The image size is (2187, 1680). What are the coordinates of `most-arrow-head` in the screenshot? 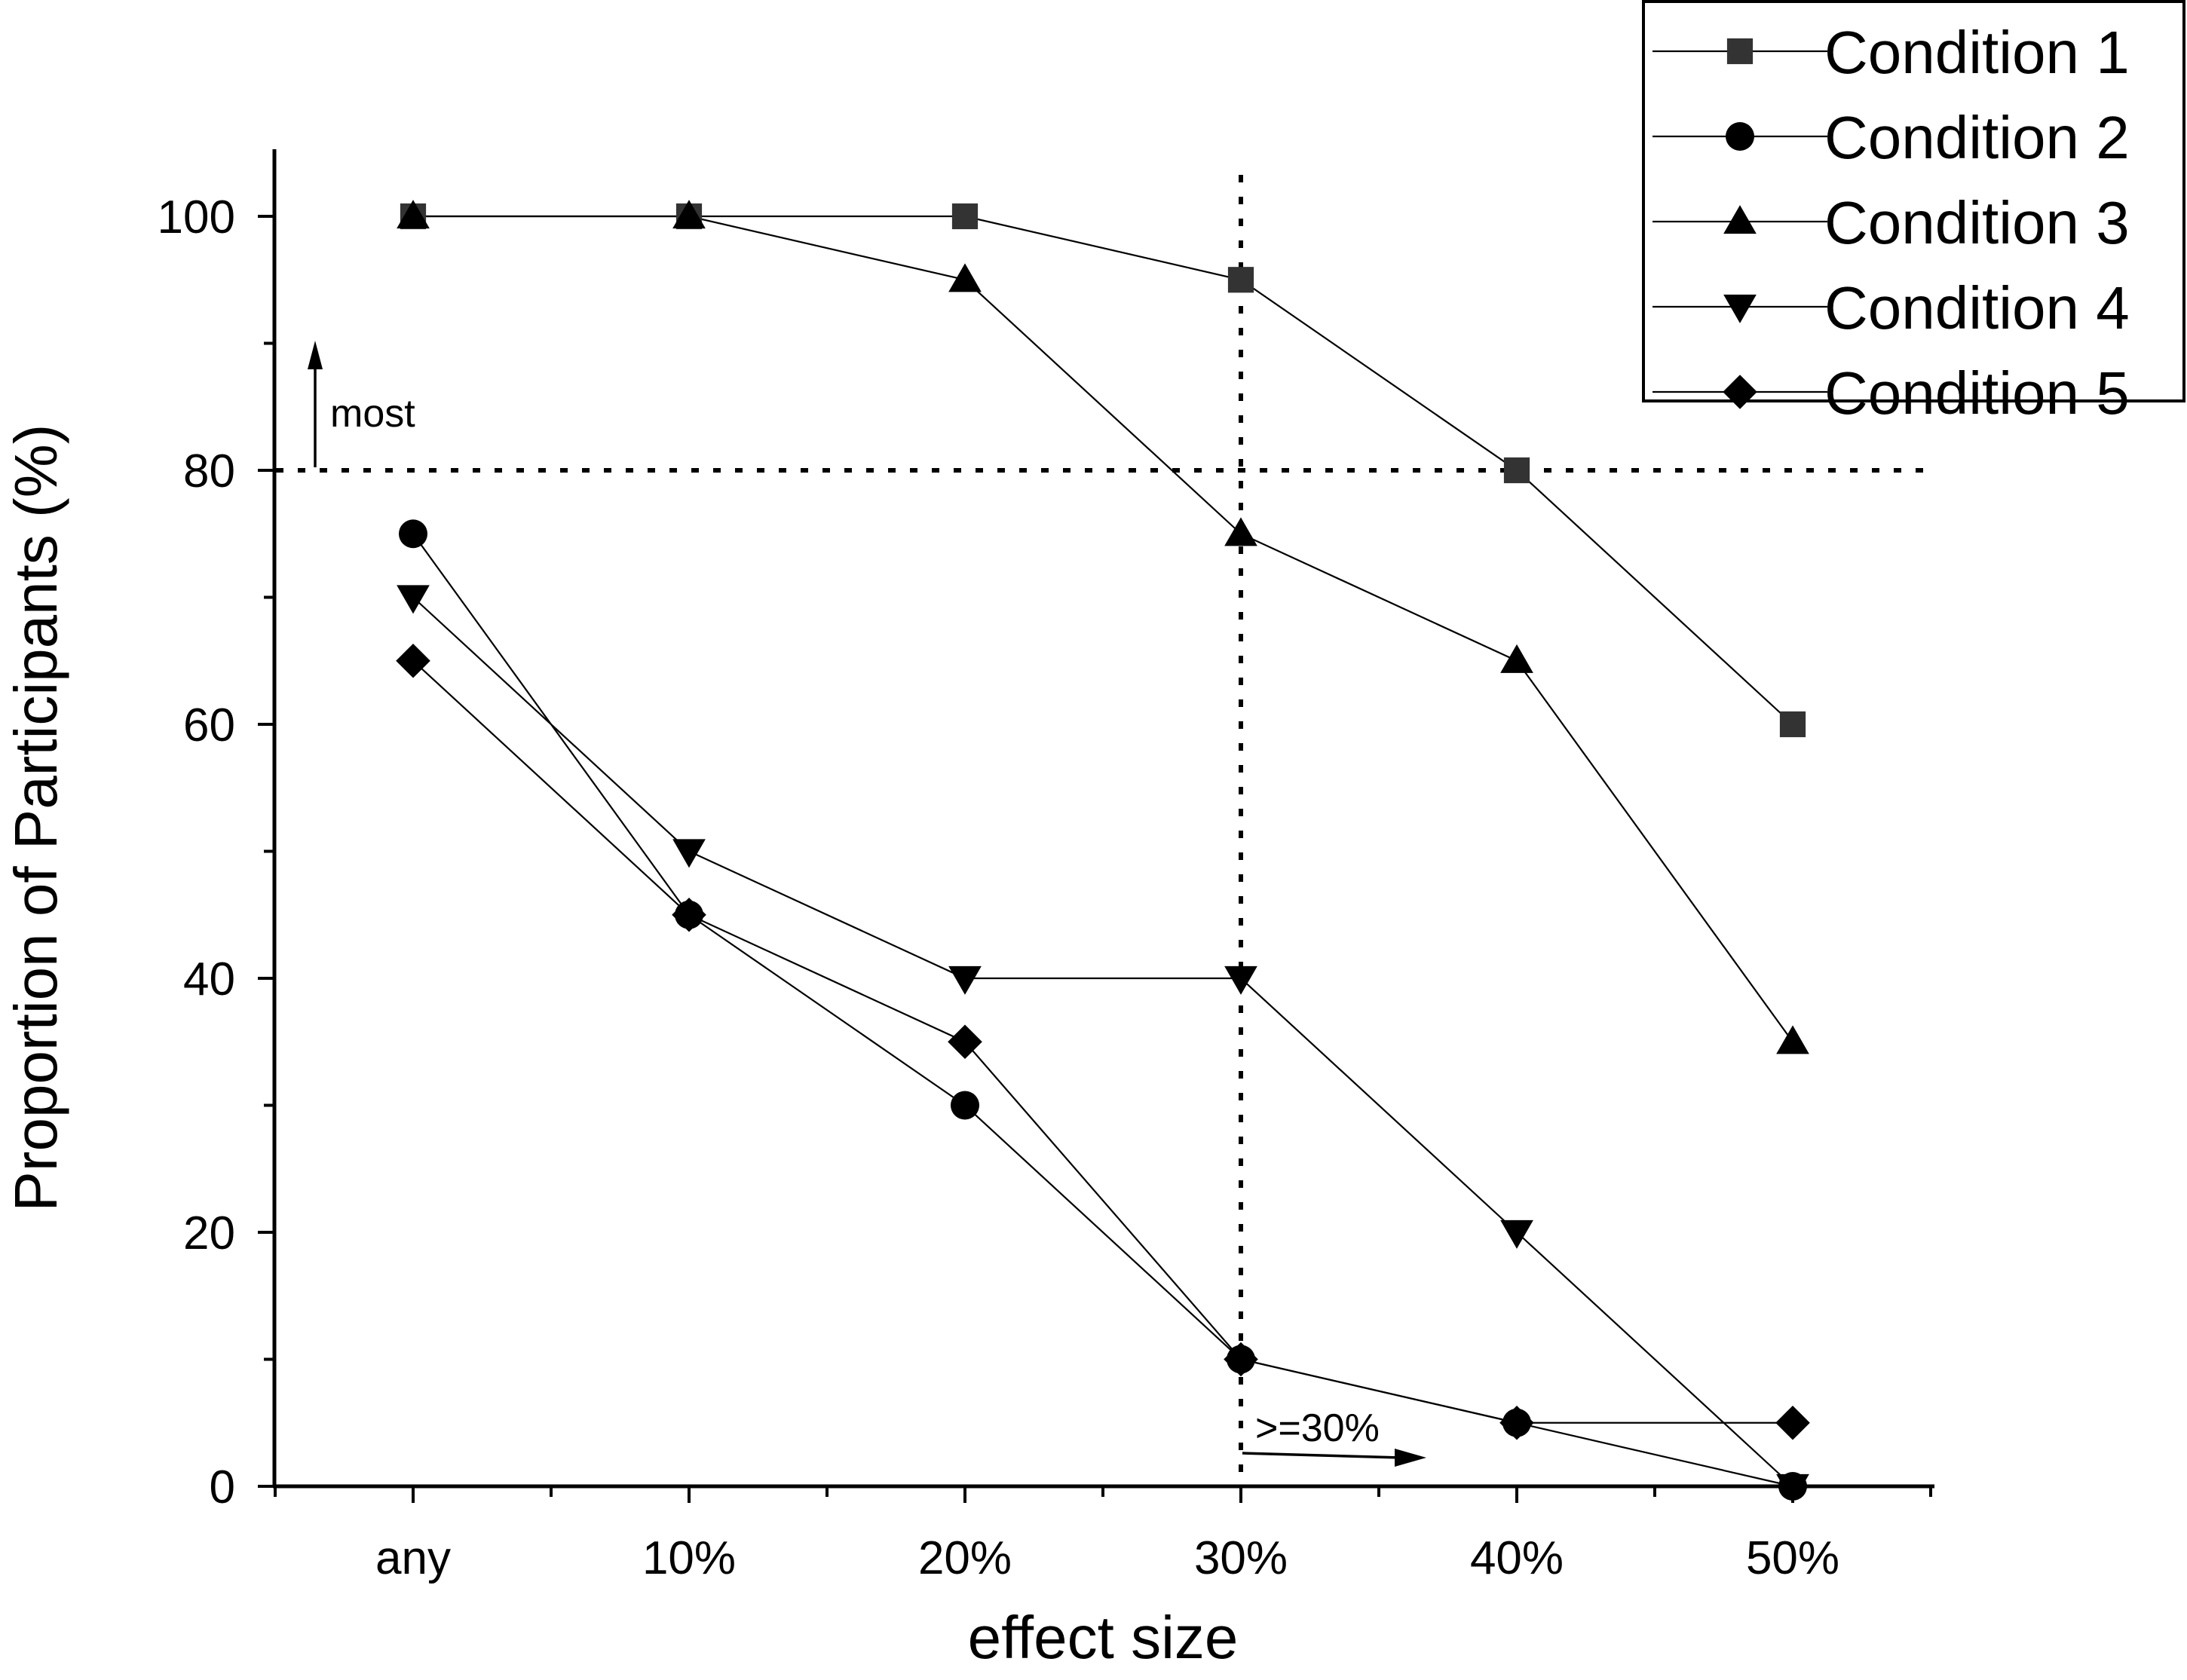 It's located at (315, 355).